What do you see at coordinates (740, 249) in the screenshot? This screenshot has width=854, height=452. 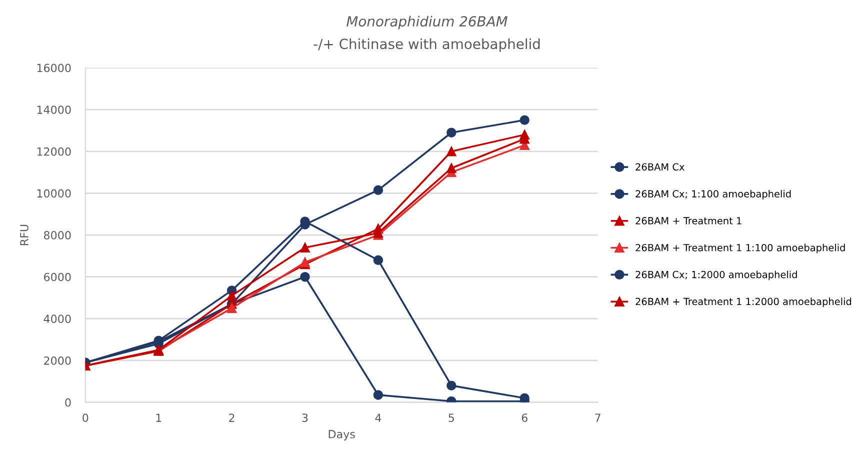 I see `legend-label: 26BAM + Treatment 1 1:100 amoebaphelid` at bounding box center [740, 249].